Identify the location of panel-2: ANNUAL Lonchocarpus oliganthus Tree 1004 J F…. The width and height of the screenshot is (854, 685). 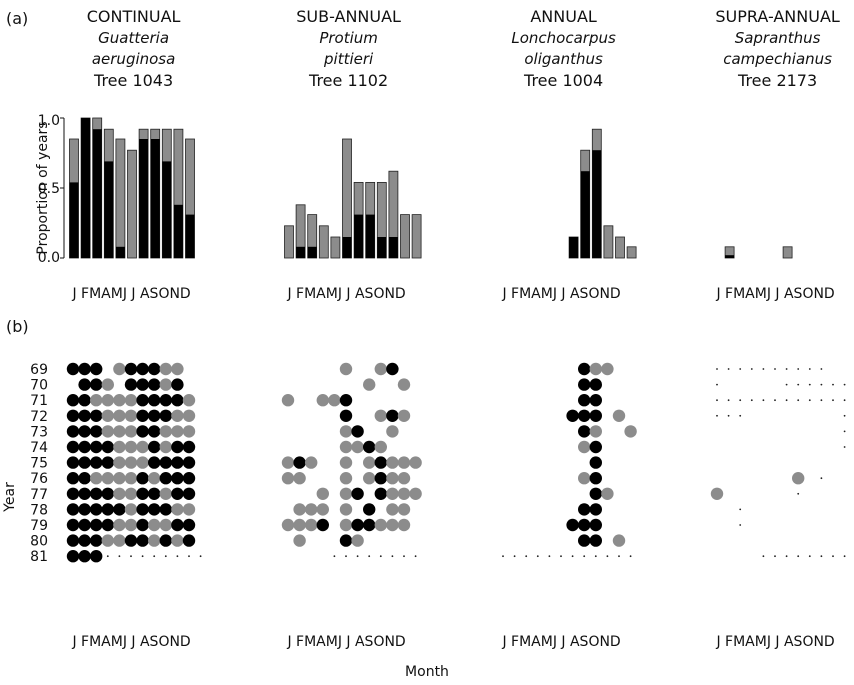
(569, 328).